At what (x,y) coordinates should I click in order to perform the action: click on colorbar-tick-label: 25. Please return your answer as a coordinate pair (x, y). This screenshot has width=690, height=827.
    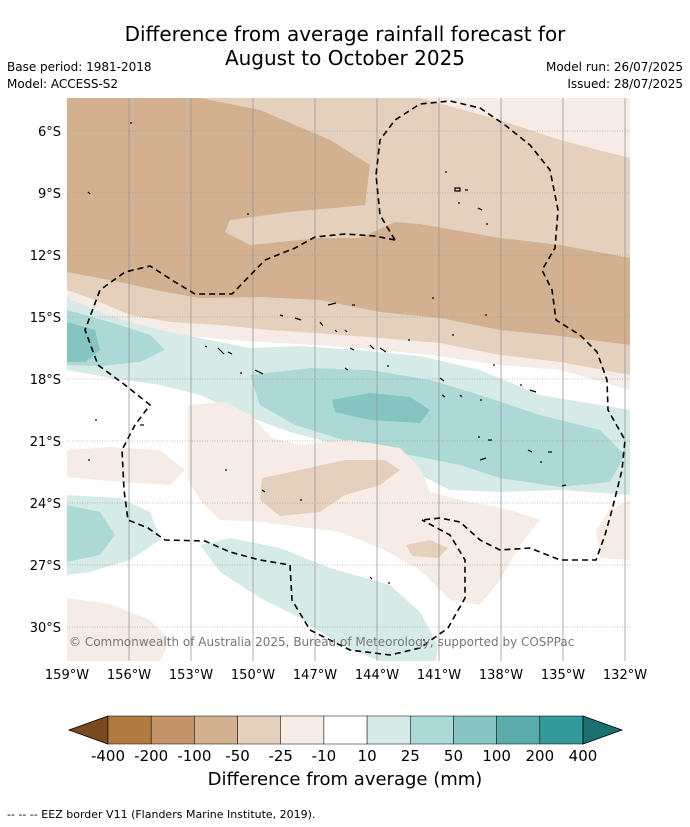
    Looking at the image, I should click on (410, 756).